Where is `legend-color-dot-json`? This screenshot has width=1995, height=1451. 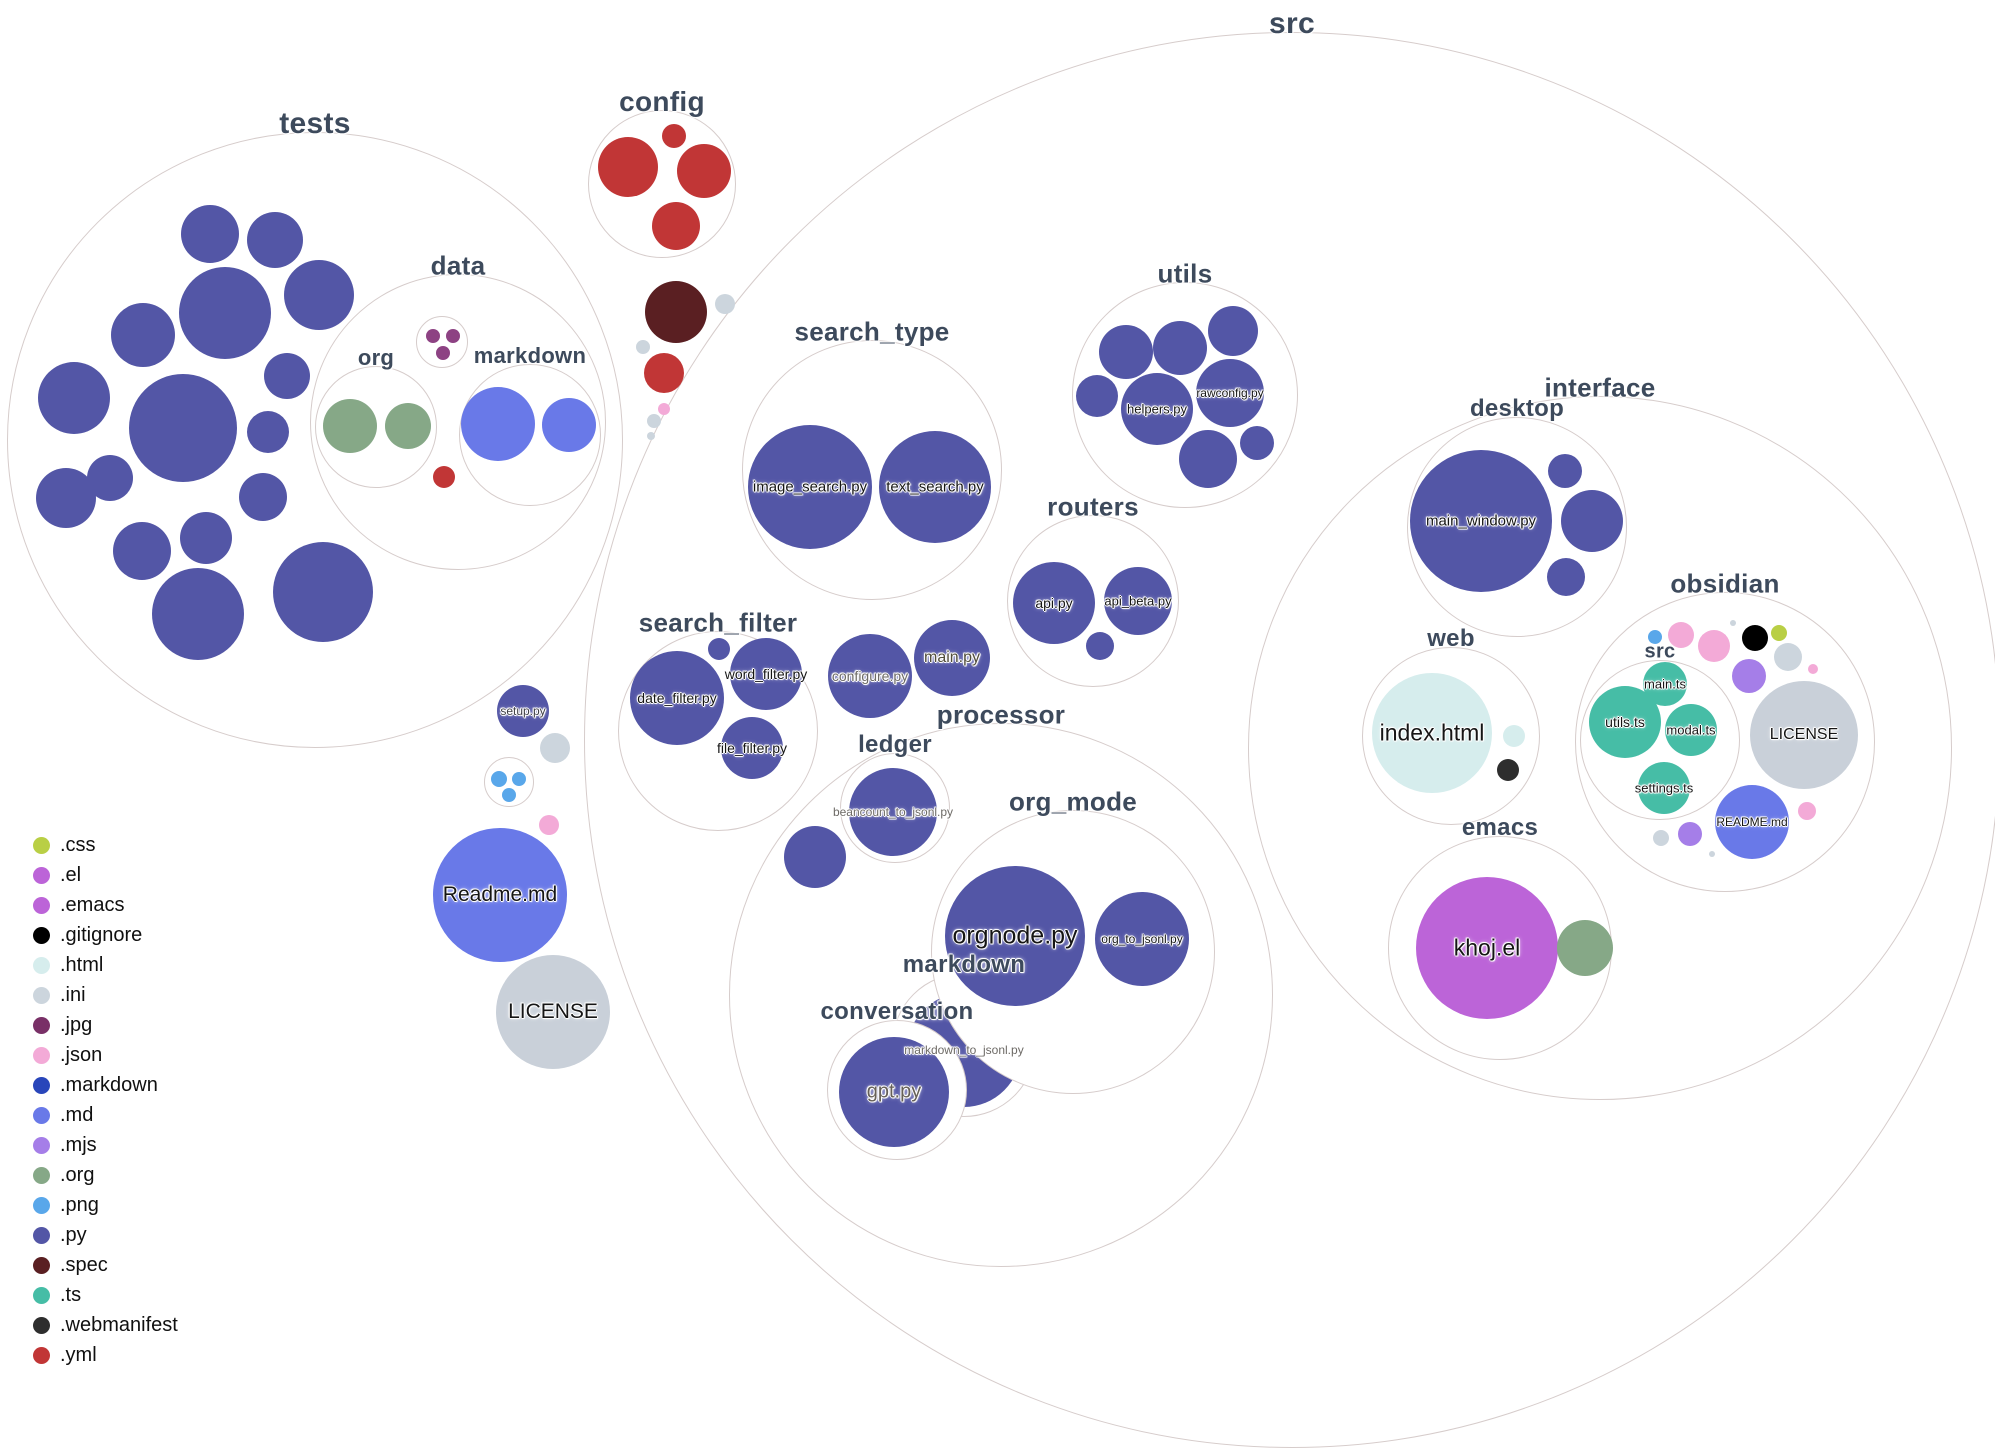 legend-color-dot-json is located at coordinates (41, 1055).